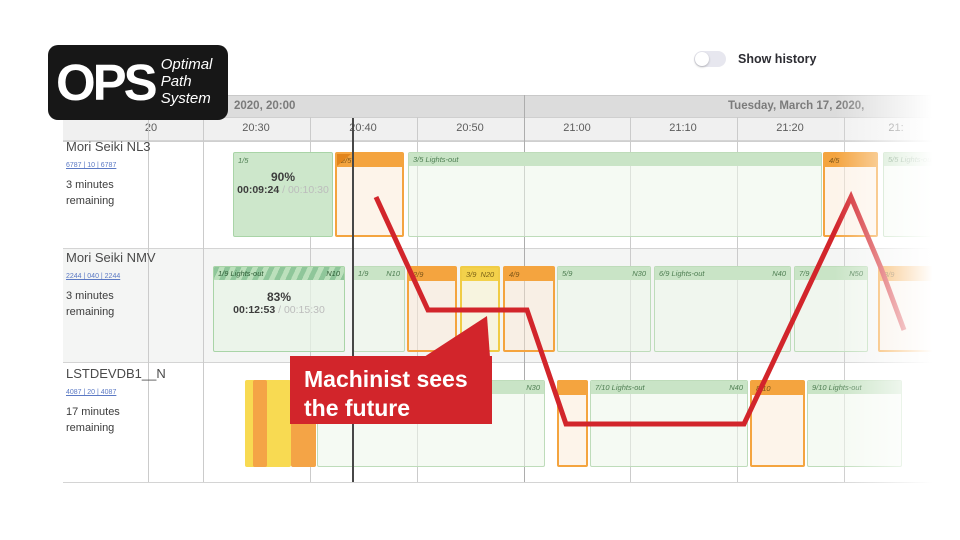  I want to click on gantt-block: 1/9 N10, so click(379, 309).